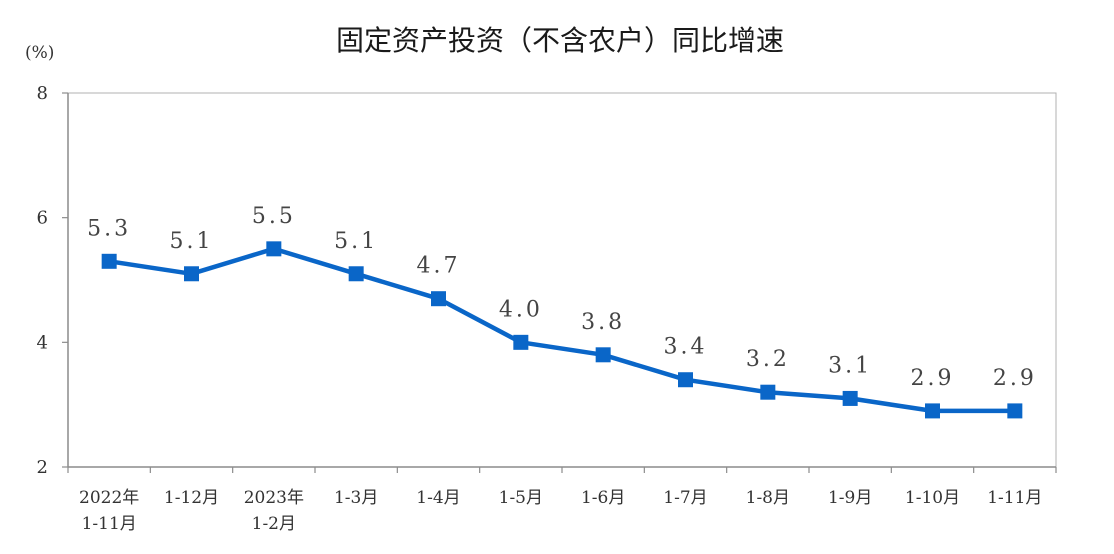  What do you see at coordinates (686, 347) in the screenshot?
I see `data-label: 3.4` at bounding box center [686, 347].